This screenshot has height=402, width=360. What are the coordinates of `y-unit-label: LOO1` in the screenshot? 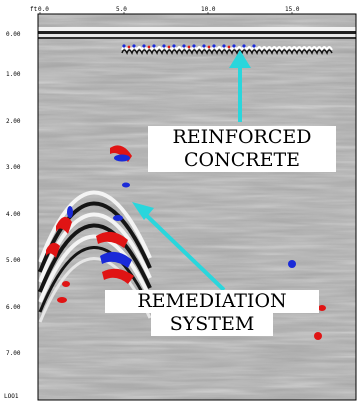 It's located at (11, 396).